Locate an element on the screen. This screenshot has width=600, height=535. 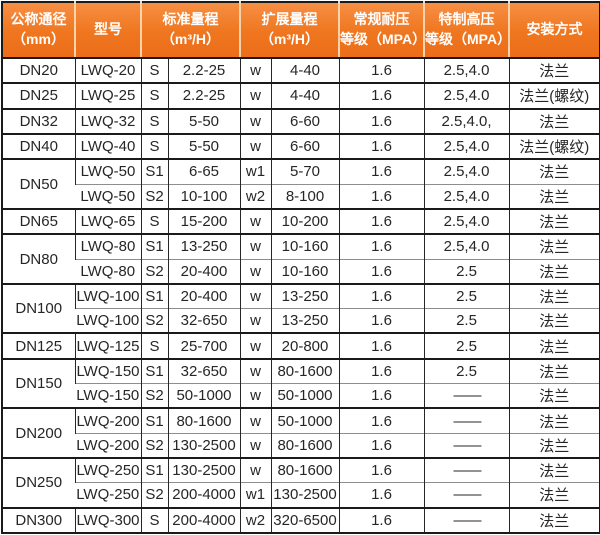
cell-pressure-high: 2.5,4.0, is located at coordinates (466, 120).